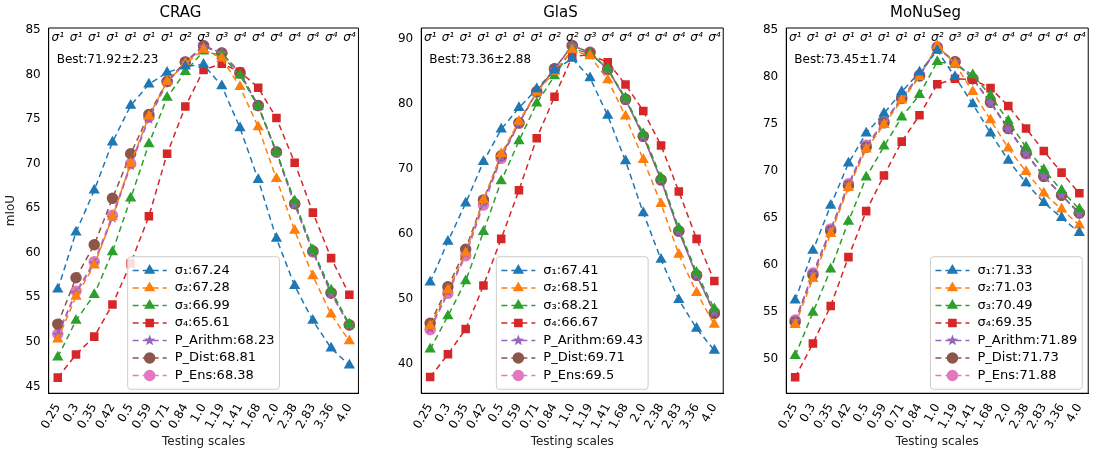 The image size is (1096, 453). What do you see at coordinates (925, 11) in the screenshot?
I see `chart-title: MoNuSeg` at bounding box center [925, 11].